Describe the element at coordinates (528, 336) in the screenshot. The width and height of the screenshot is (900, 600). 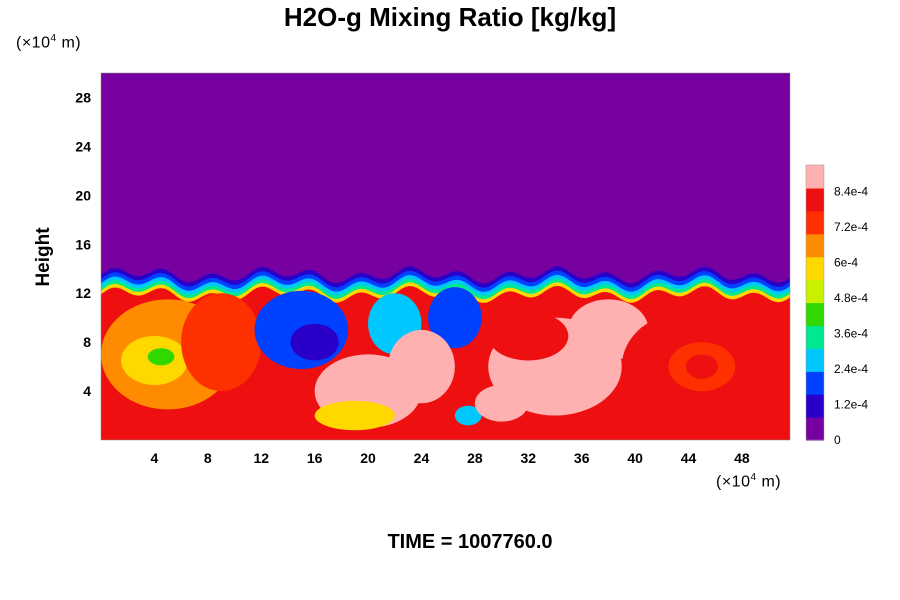
I see `red-ribbon` at that location.